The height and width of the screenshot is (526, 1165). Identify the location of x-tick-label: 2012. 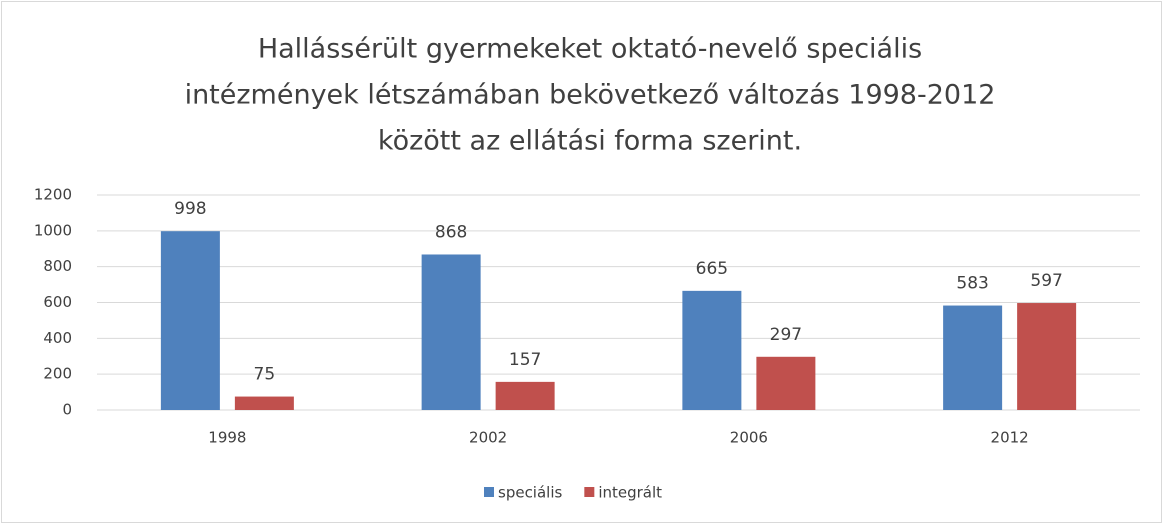
(1010, 438).